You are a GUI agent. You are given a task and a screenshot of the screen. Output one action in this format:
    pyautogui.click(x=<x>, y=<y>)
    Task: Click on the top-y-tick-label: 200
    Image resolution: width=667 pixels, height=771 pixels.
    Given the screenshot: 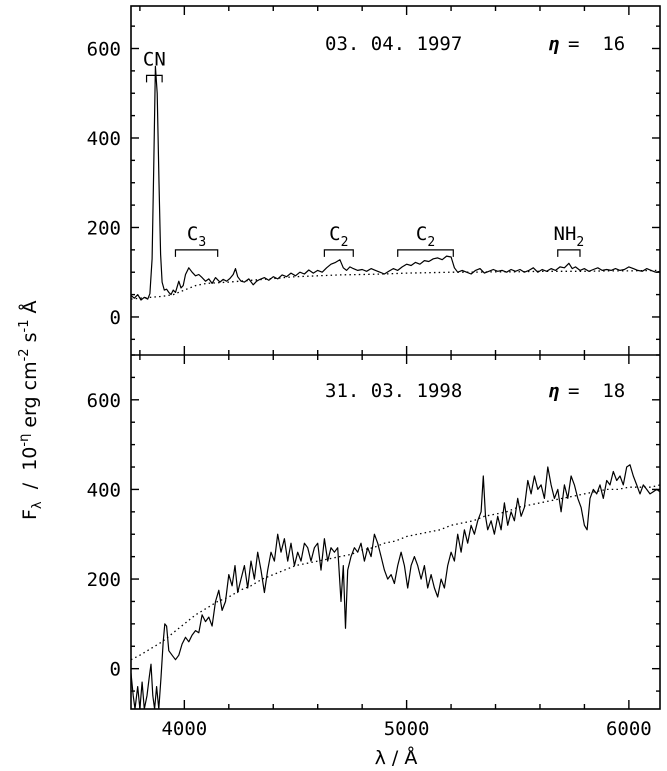 What is the action you would take?
    pyautogui.click(x=104, y=228)
    